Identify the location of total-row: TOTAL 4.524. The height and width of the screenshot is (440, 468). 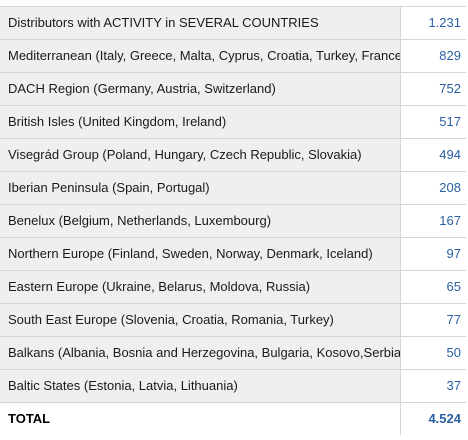
(233, 419).